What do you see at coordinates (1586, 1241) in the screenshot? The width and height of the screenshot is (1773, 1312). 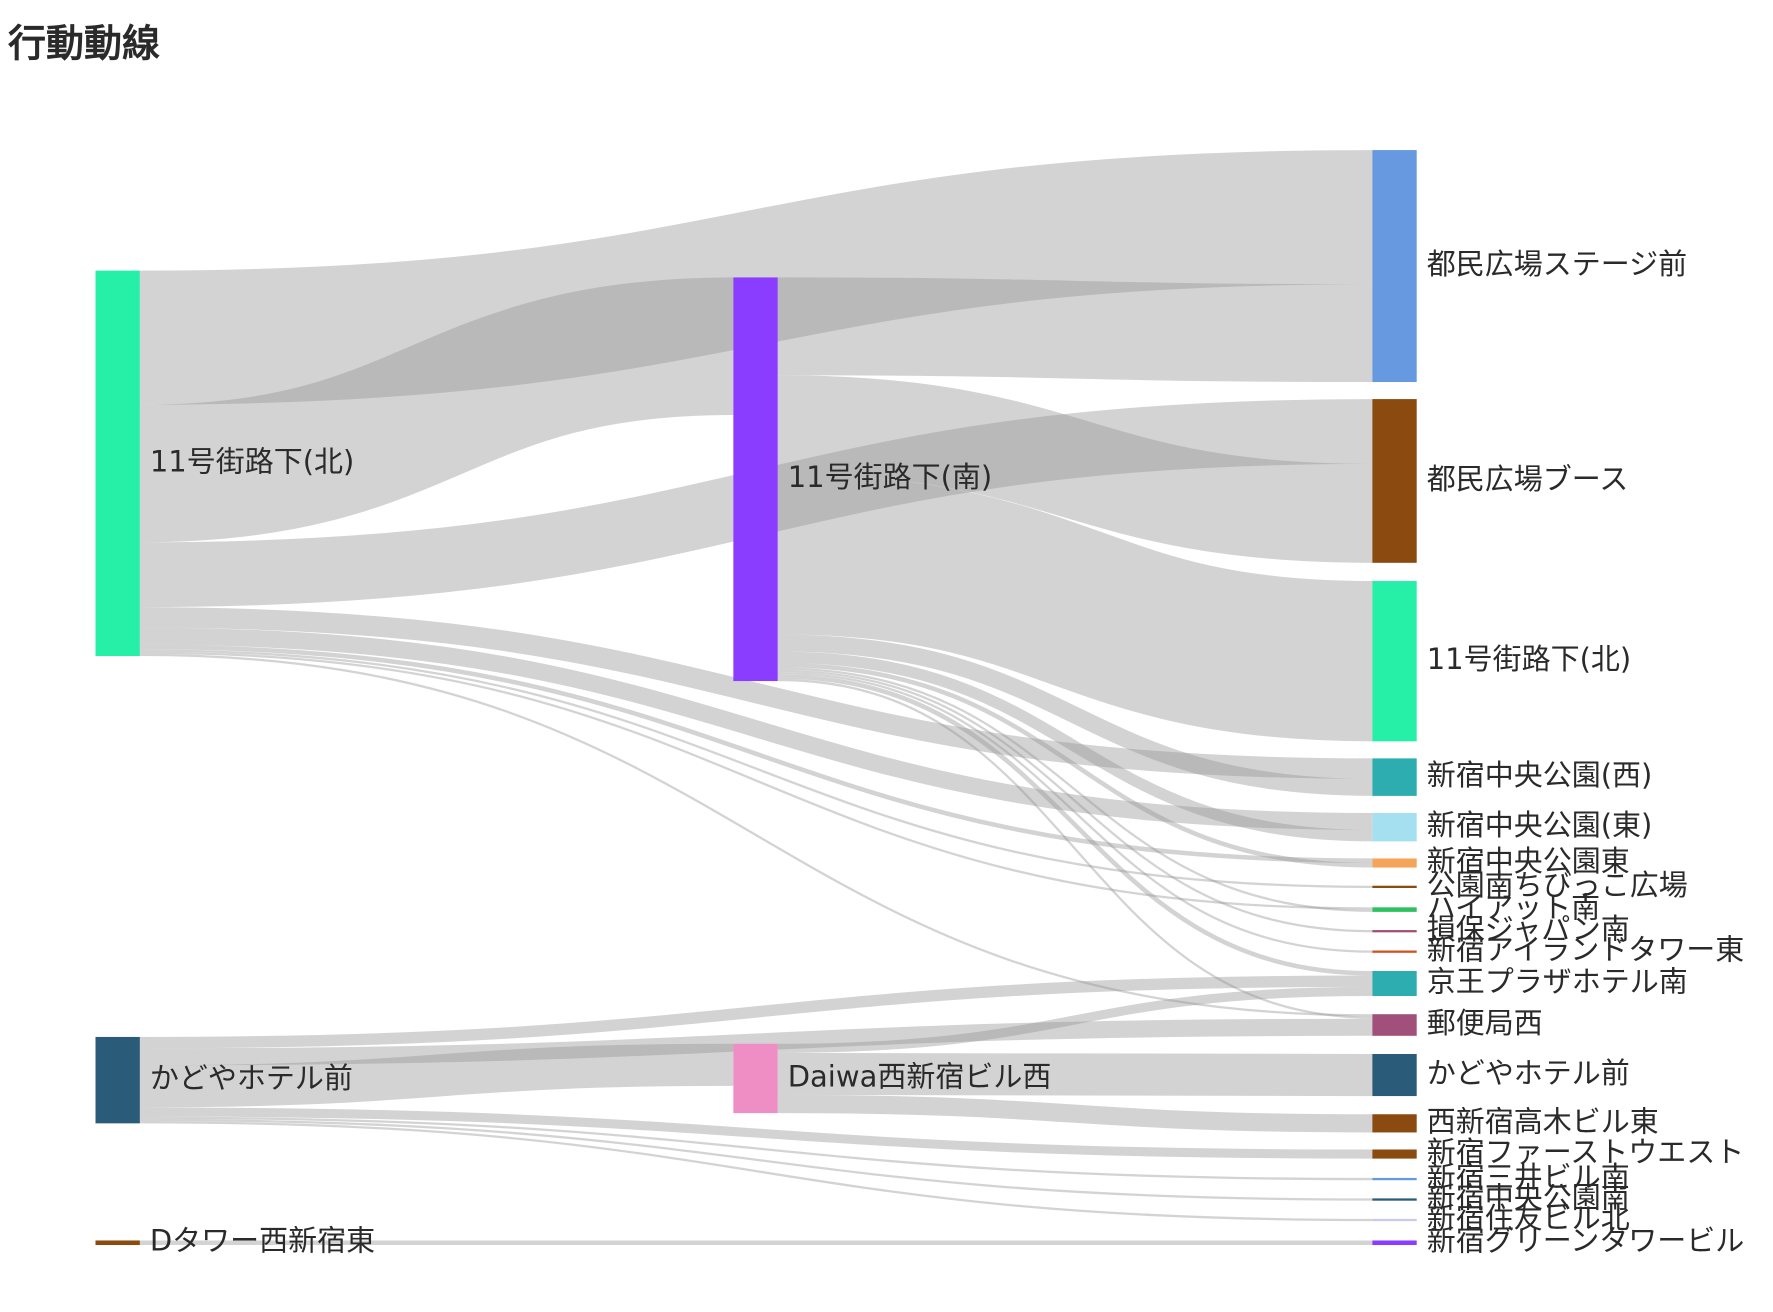 I see `node-label: 新宿グリーンタワービル` at bounding box center [1586, 1241].